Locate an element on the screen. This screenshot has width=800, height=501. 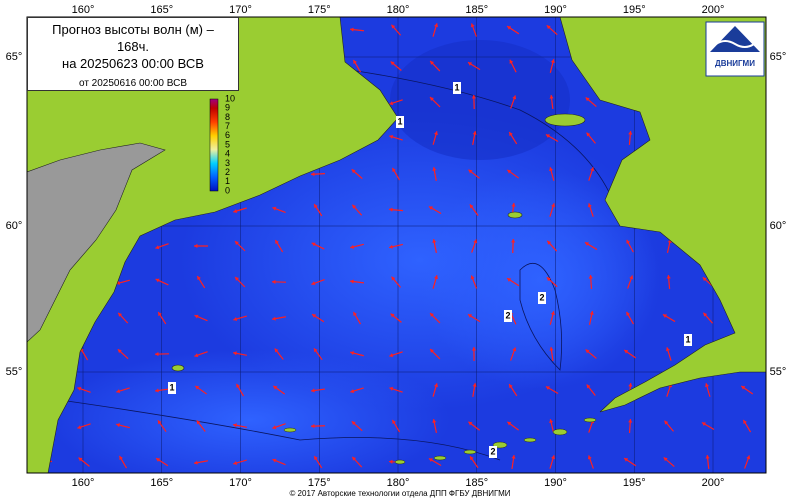
lon-label: 195° is located at coordinates (634, 483).